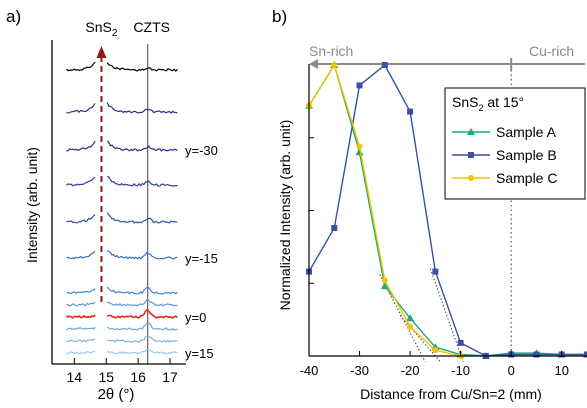 This screenshot has height=408, width=587. What do you see at coordinates (313, 64) in the screenshot?
I see `sn-rich-arrow` at bounding box center [313, 64].